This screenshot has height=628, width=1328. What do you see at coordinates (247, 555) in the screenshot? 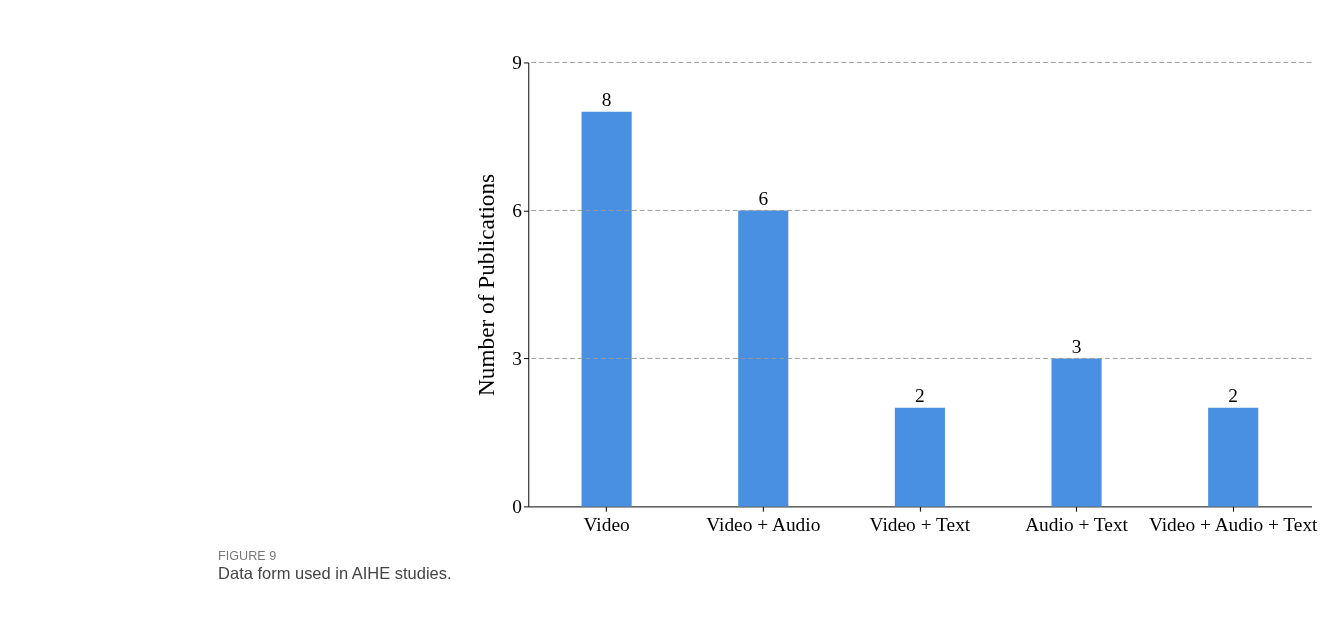
I see `caption: FIGURE 9` at bounding box center [247, 555].